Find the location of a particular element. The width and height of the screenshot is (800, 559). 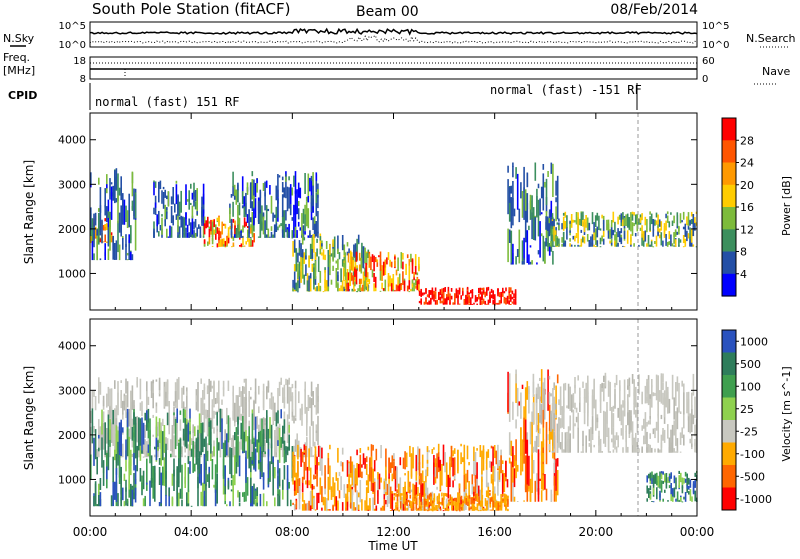

x-axis-label: Time UT is located at coordinates (392, 546).